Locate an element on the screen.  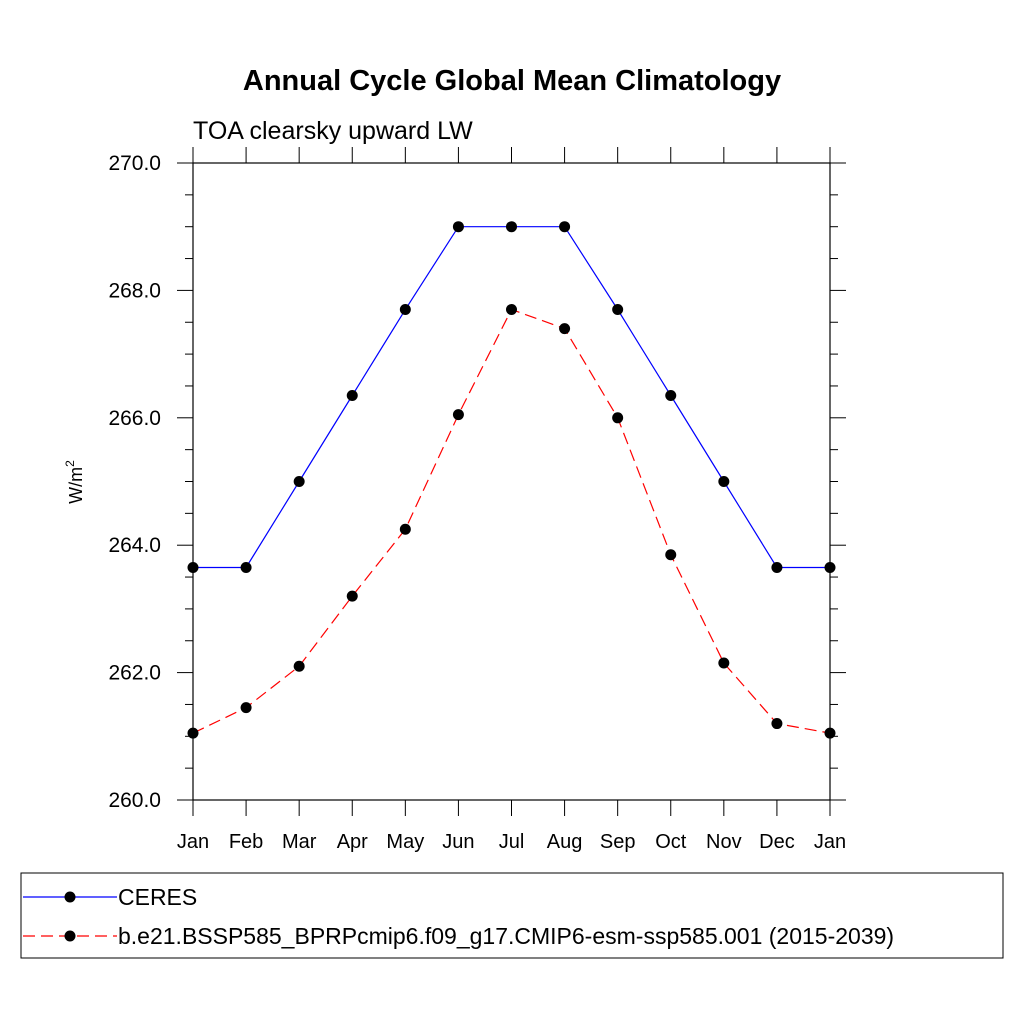
x-tick-label: Jul is located at coordinates (512, 842).